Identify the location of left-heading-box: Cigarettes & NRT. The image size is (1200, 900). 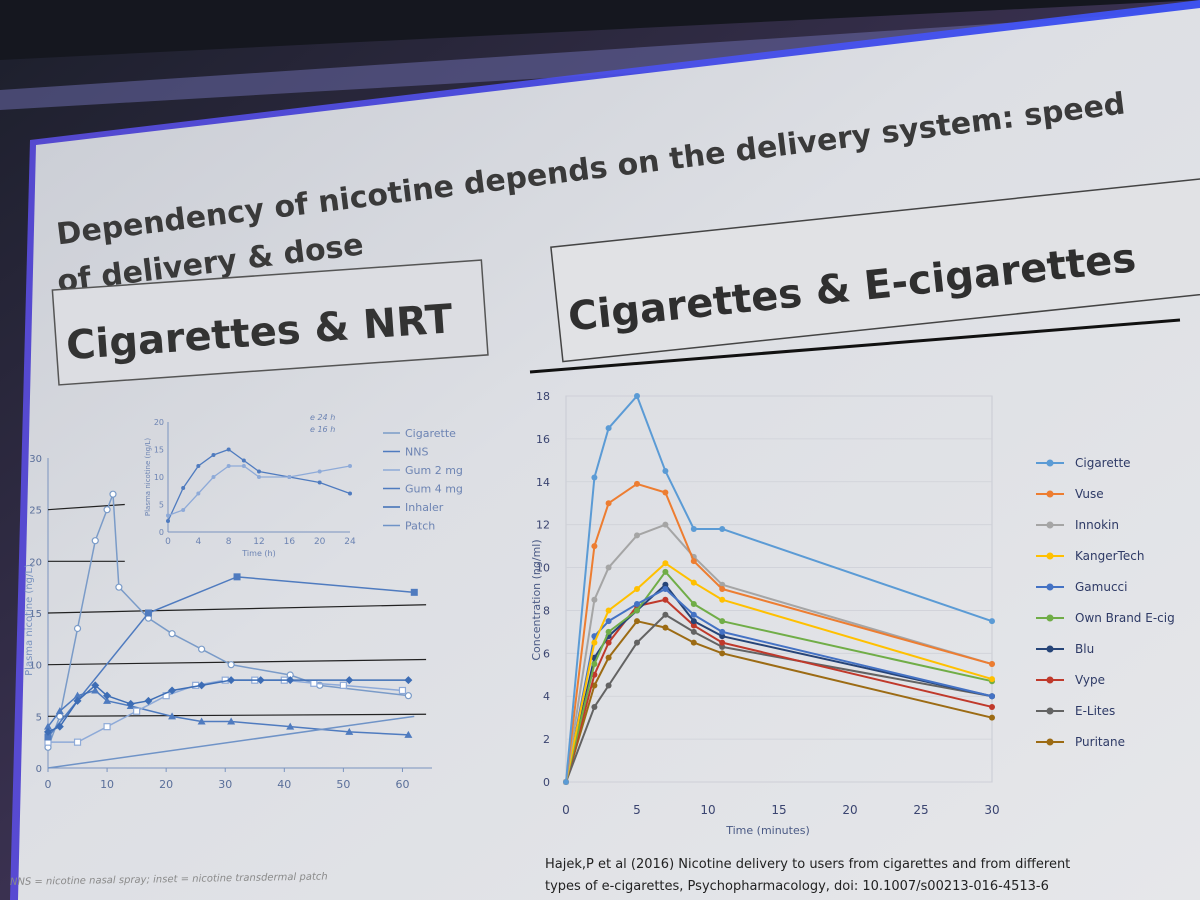
(270, 322).